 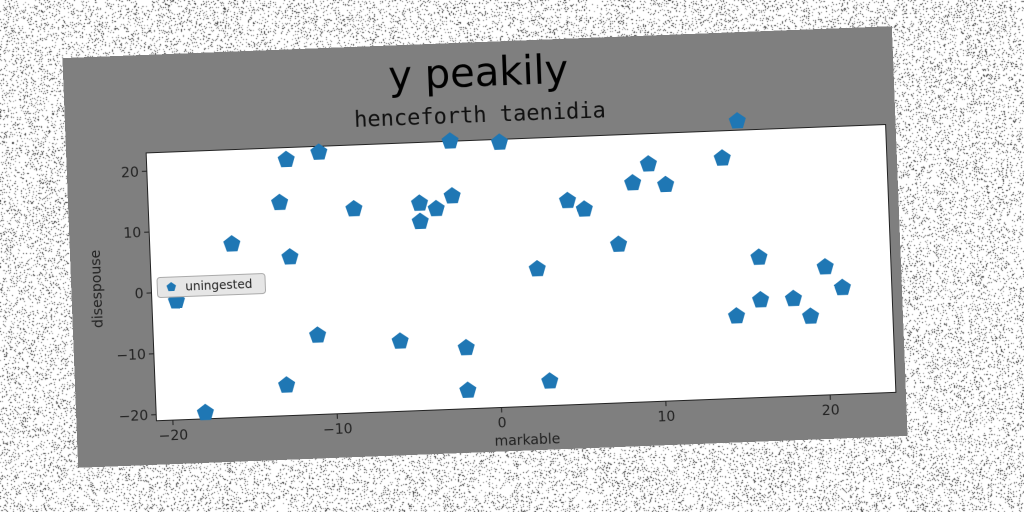 I want to click on chart-subtitle: henceforth taenidia, so click(x=480, y=115).